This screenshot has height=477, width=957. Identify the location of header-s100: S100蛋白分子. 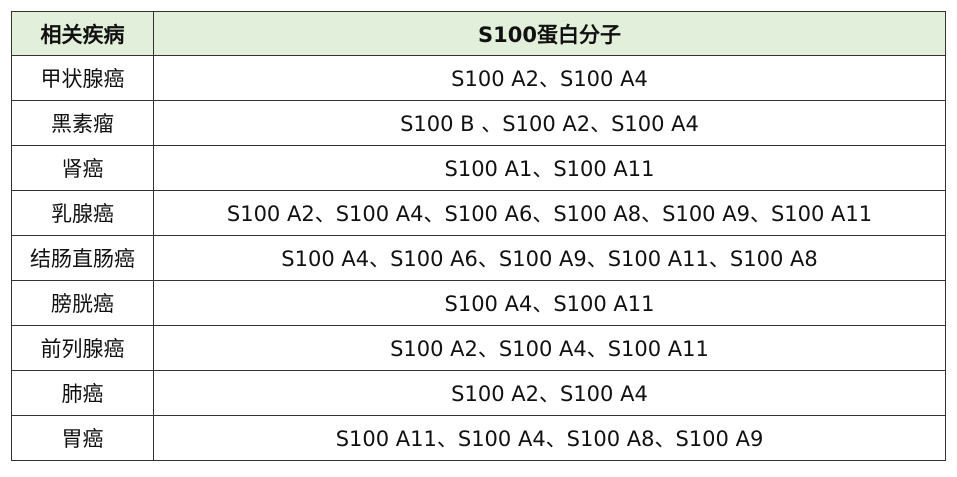
(549, 33).